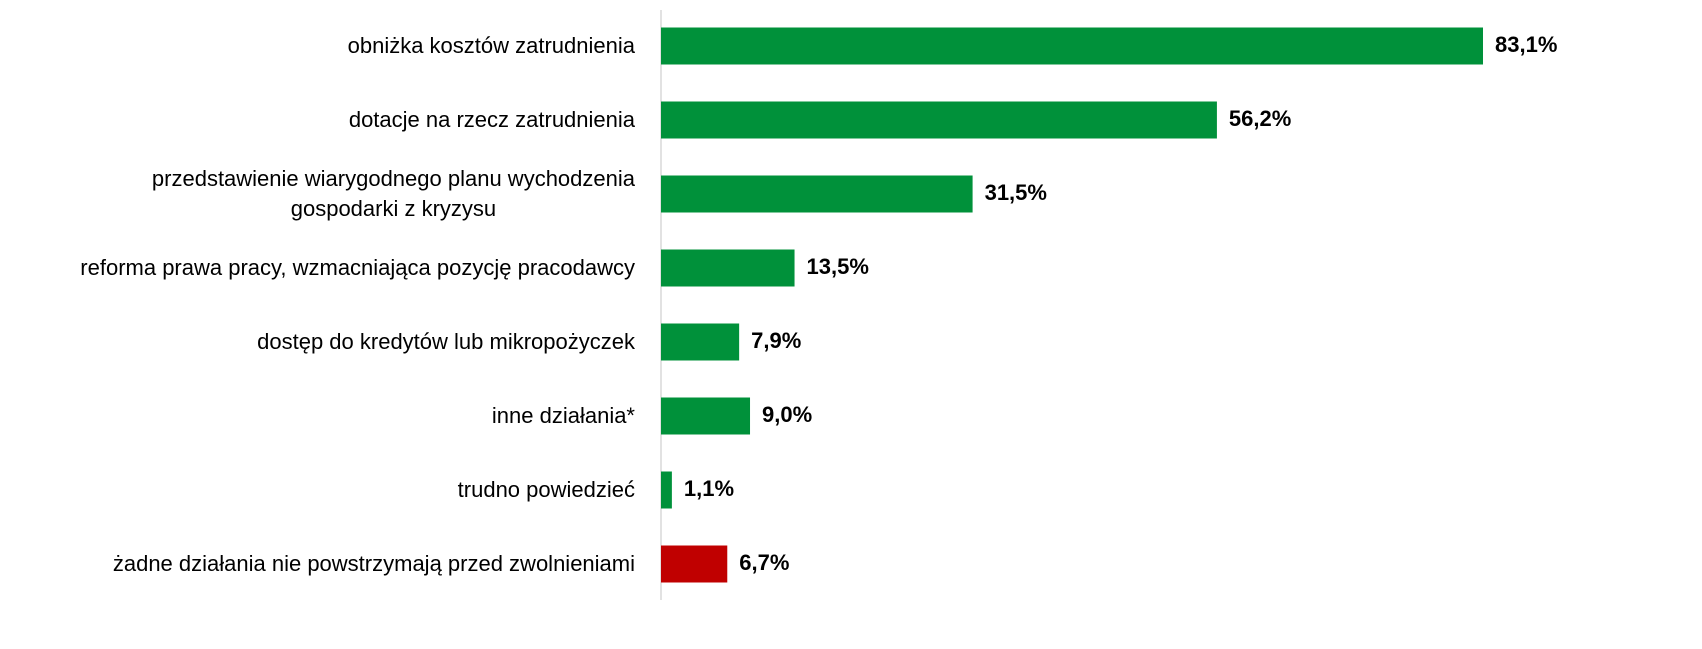  Describe the element at coordinates (776, 340) in the screenshot. I see `value-label: 7,9%` at that location.